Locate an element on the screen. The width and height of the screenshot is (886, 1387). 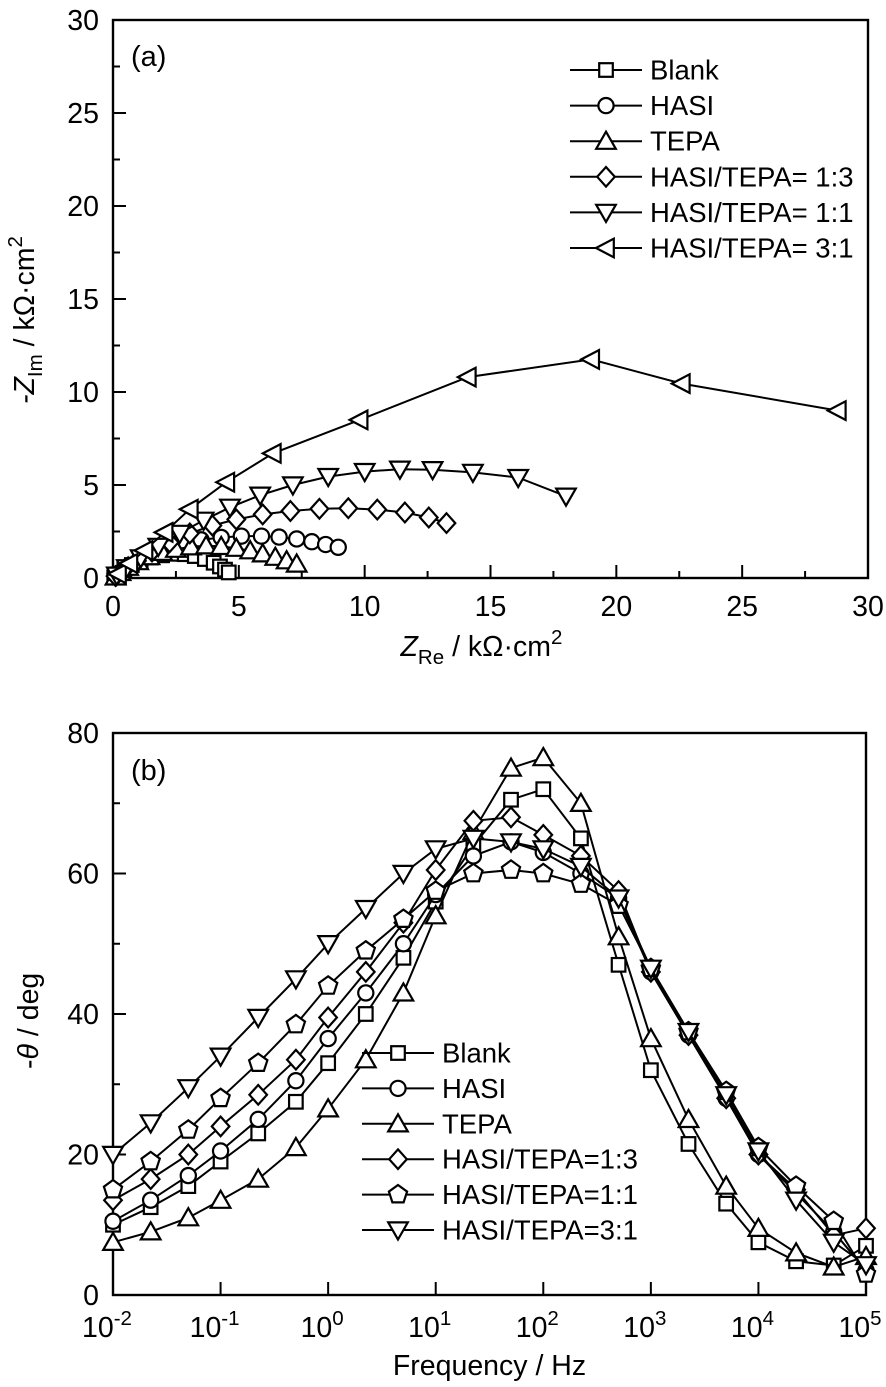
x-tick-label: 10³ is located at coordinates (644, 1325).